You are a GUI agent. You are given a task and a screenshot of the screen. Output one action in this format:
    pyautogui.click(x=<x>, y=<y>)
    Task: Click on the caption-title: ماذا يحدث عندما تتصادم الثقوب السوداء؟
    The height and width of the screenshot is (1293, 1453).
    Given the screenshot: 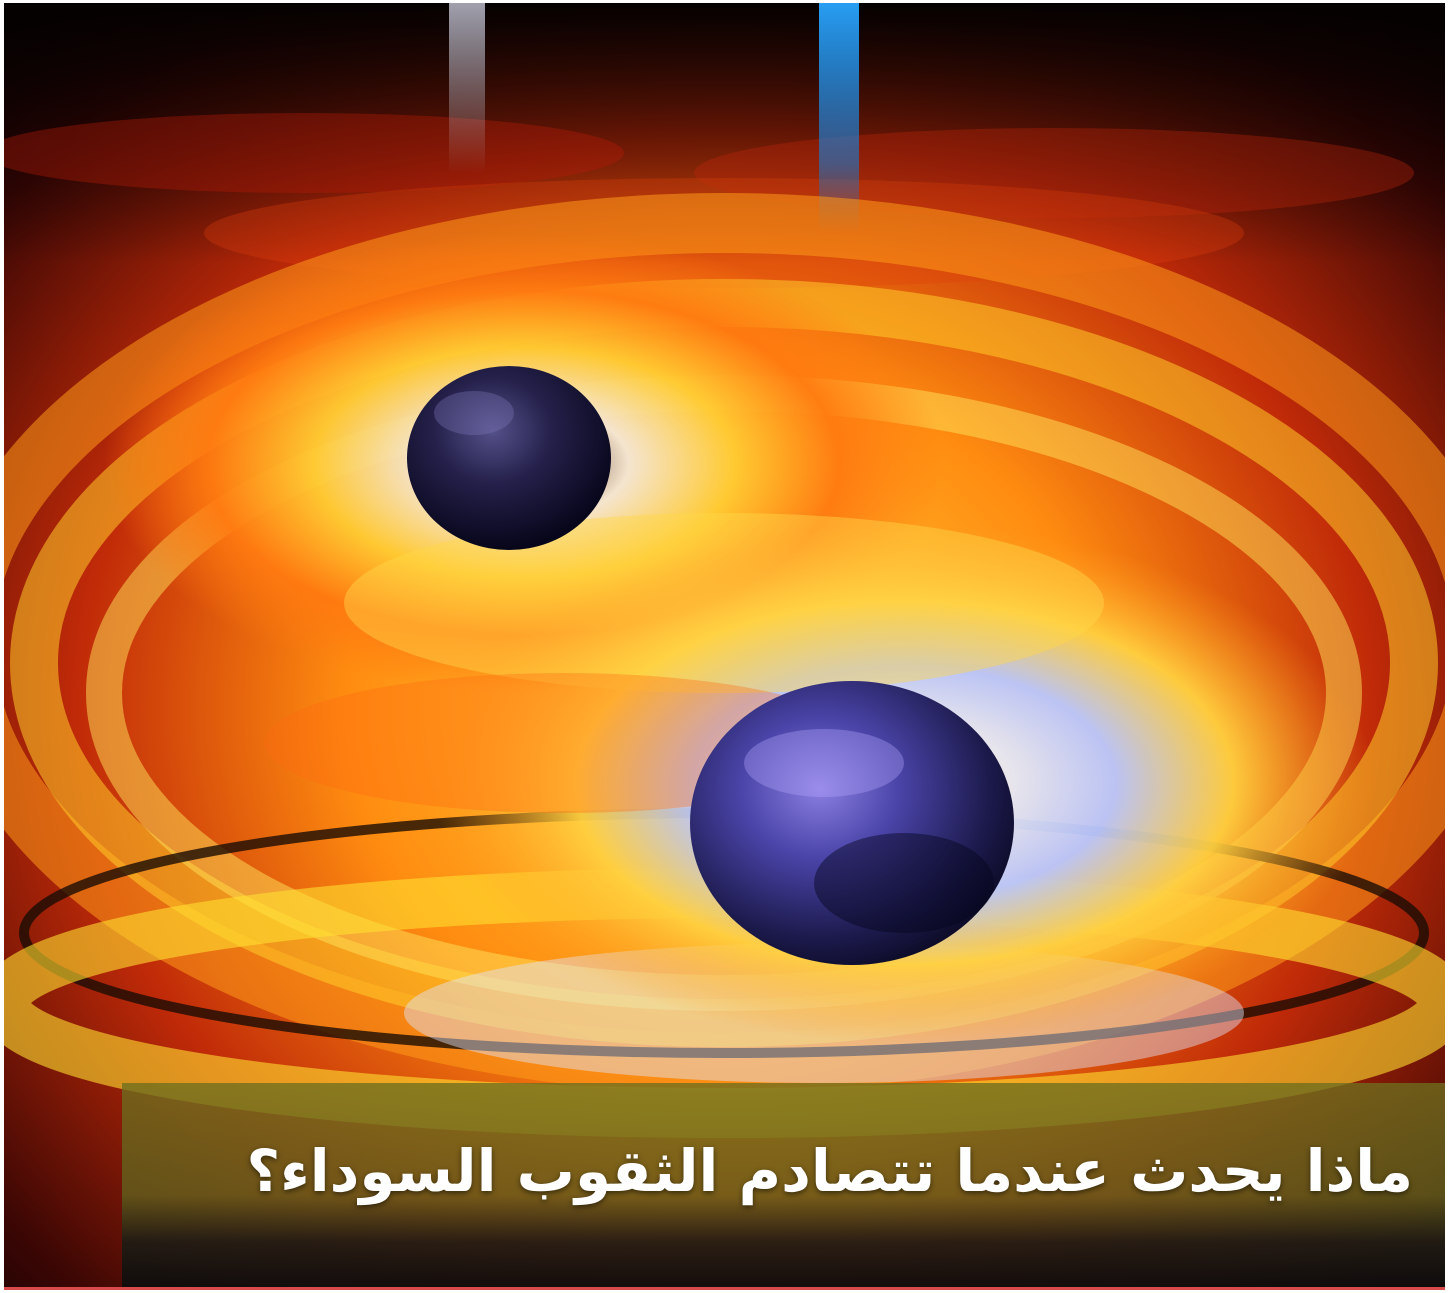 What is the action you would take?
    pyautogui.click(x=829, y=1171)
    